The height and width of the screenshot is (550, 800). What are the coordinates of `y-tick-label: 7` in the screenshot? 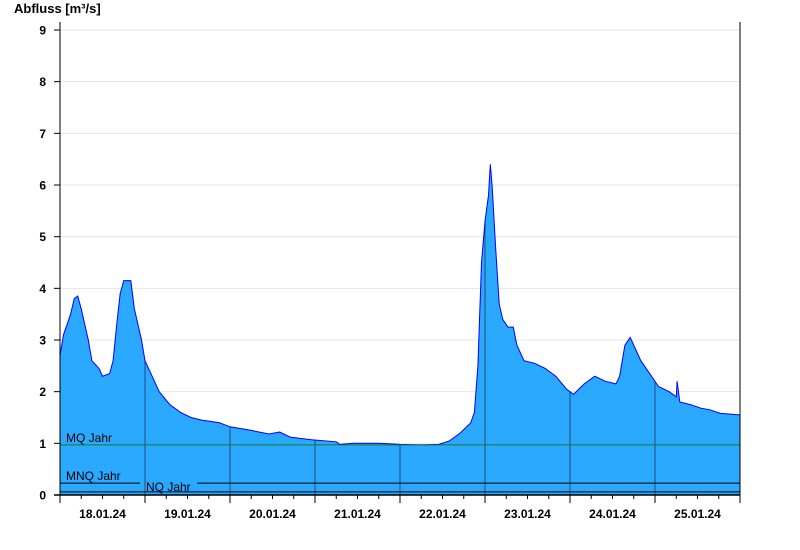 It's located at (42, 134).